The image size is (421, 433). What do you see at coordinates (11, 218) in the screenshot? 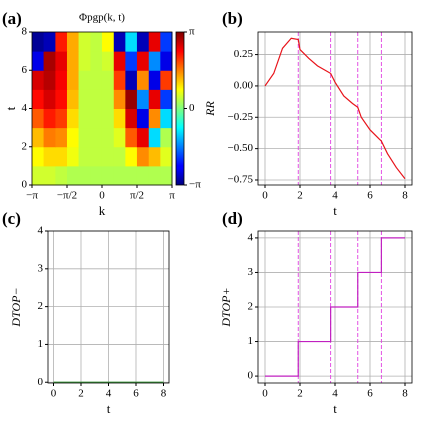
I see `panel-label: (c)` at bounding box center [11, 218].